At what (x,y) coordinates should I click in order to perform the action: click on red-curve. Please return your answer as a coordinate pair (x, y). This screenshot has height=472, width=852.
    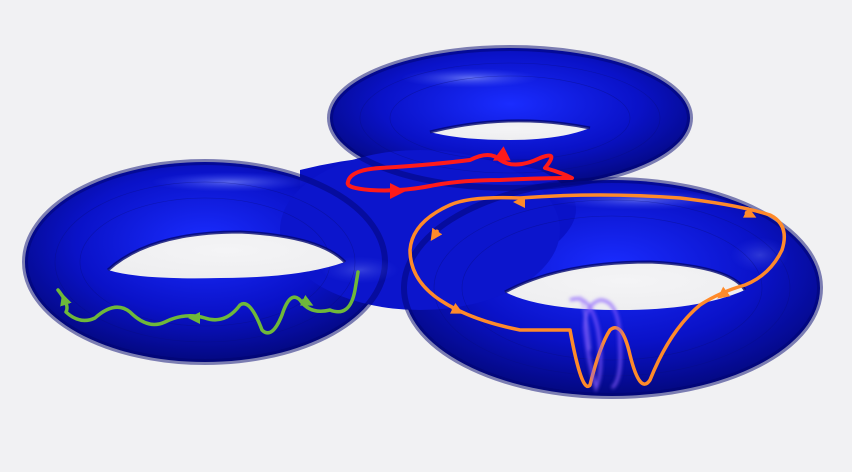
    Looking at the image, I should click on (459, 173).